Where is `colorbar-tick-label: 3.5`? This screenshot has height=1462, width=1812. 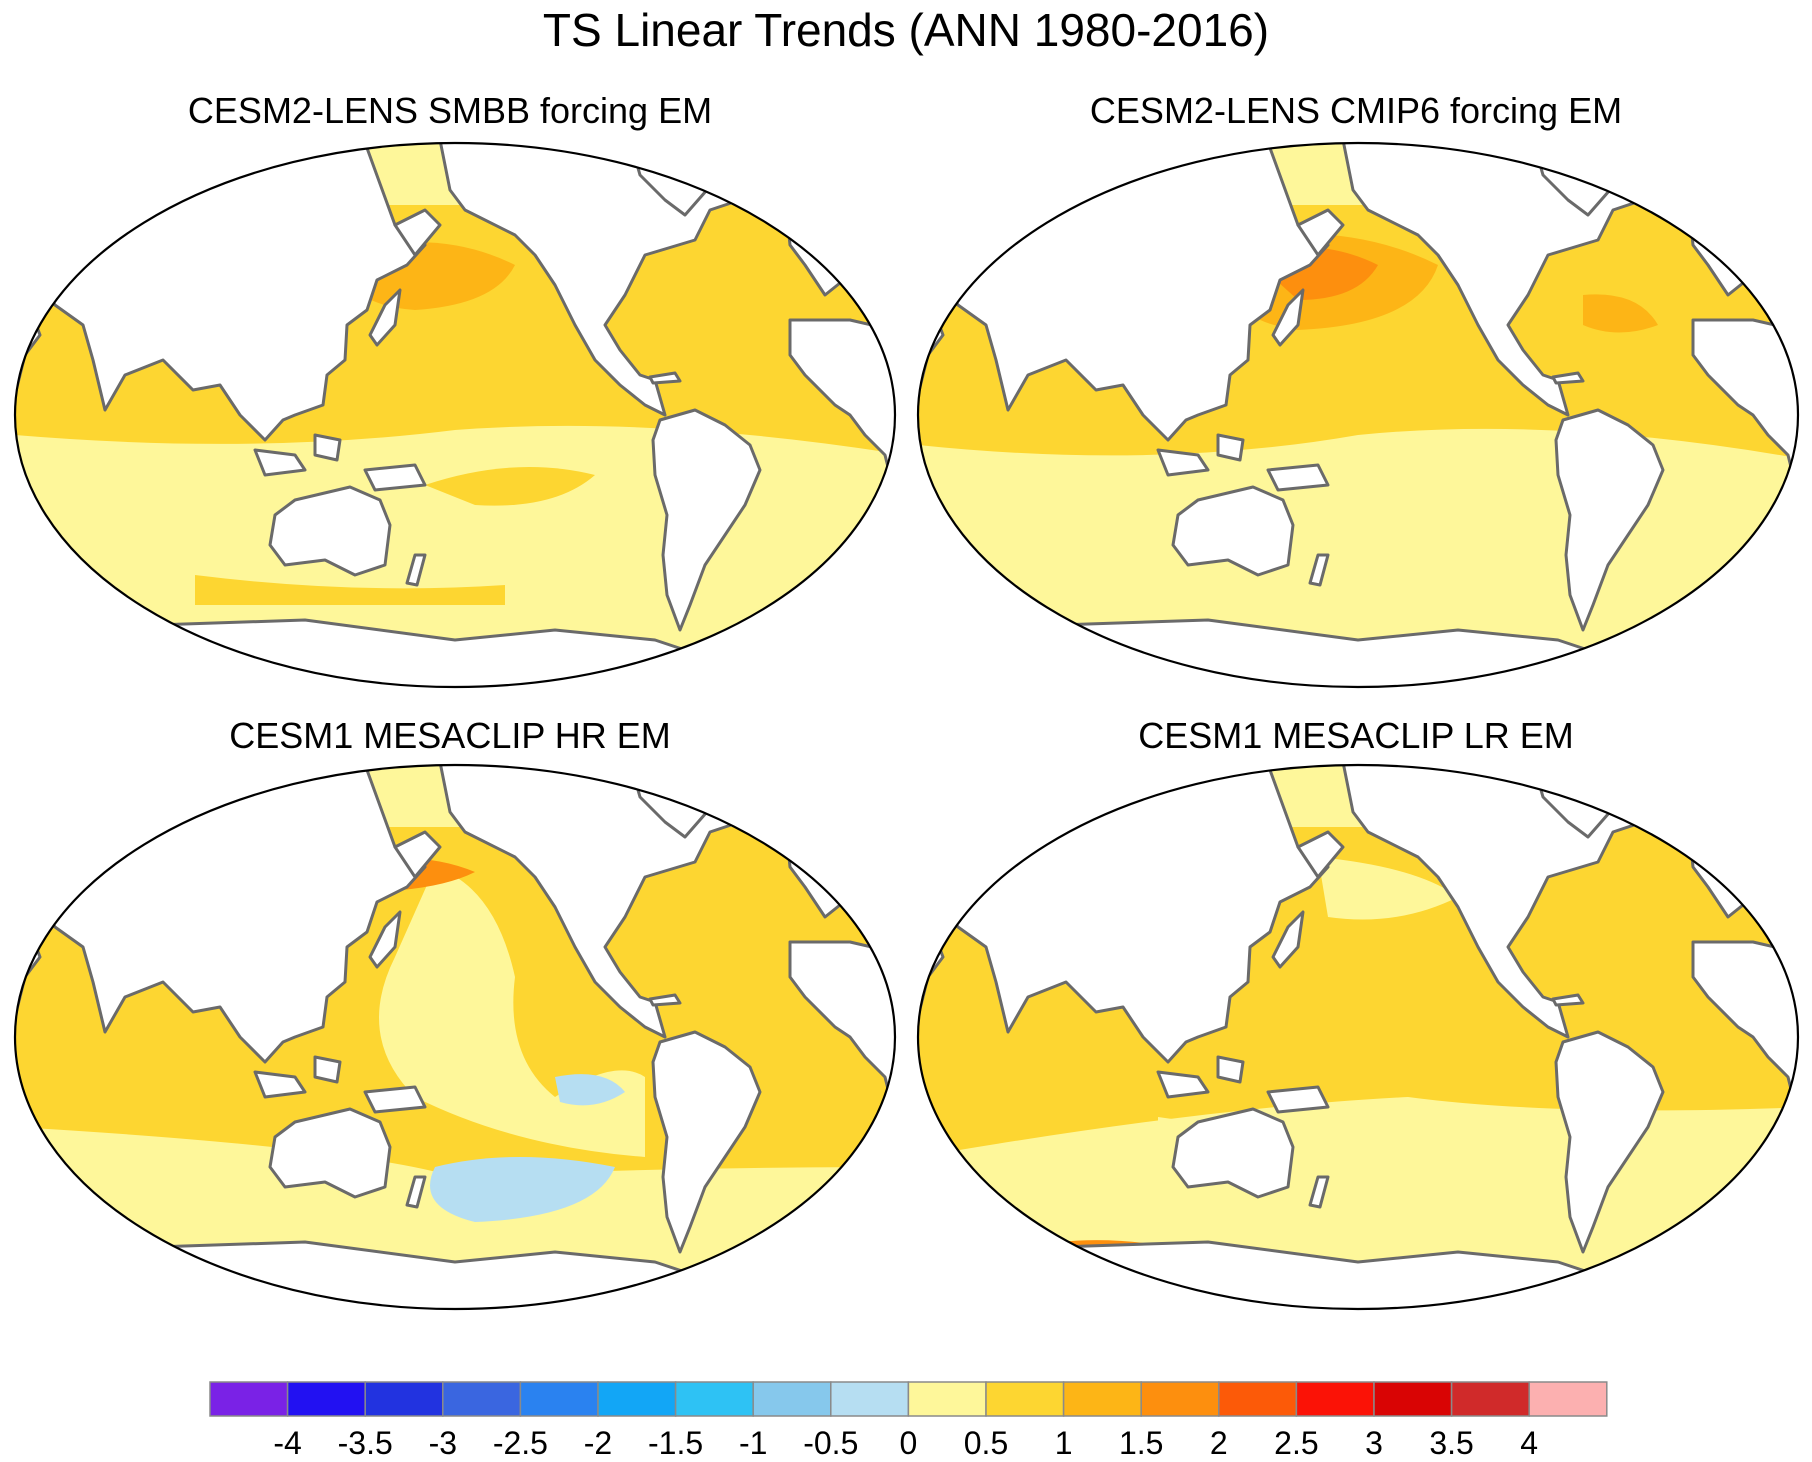 colorbar-tick-label: 3.5 is located at coordinates (1451, 1443).